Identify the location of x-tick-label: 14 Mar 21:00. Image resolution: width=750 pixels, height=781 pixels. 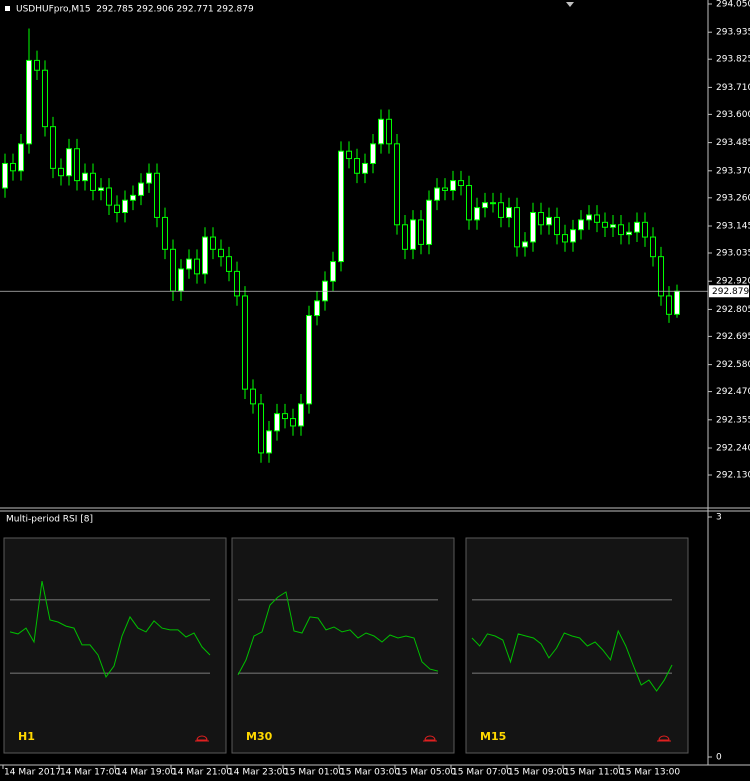
(202, 773).